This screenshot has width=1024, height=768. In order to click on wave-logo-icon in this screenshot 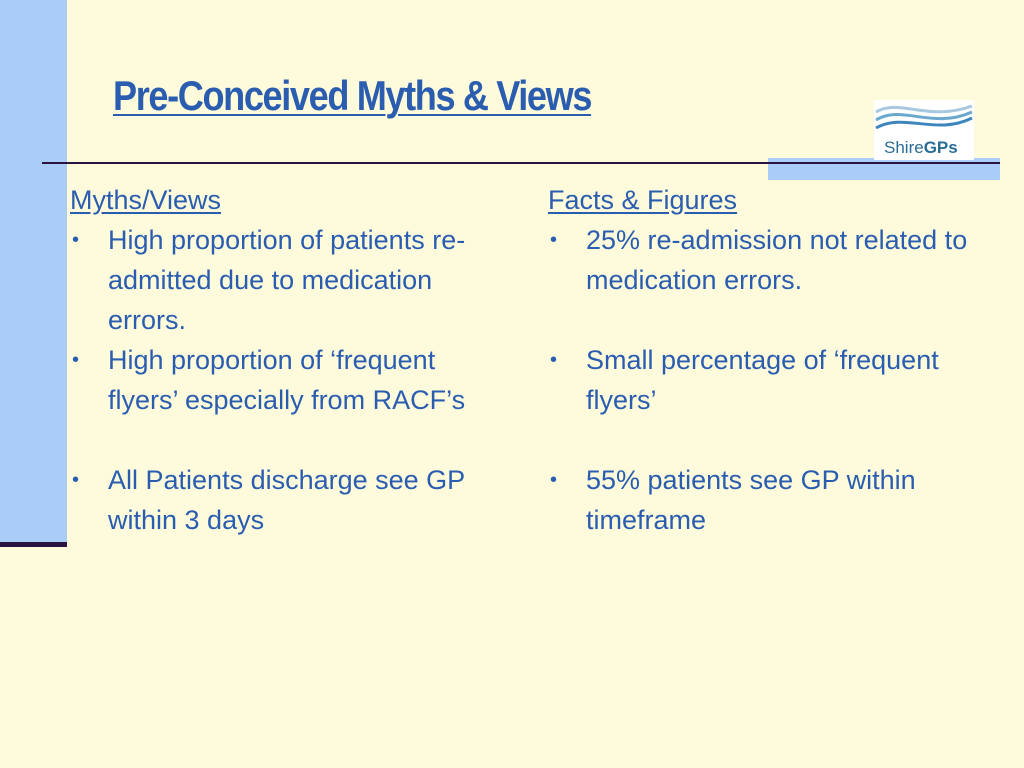, I will do `click(924, 117)`.